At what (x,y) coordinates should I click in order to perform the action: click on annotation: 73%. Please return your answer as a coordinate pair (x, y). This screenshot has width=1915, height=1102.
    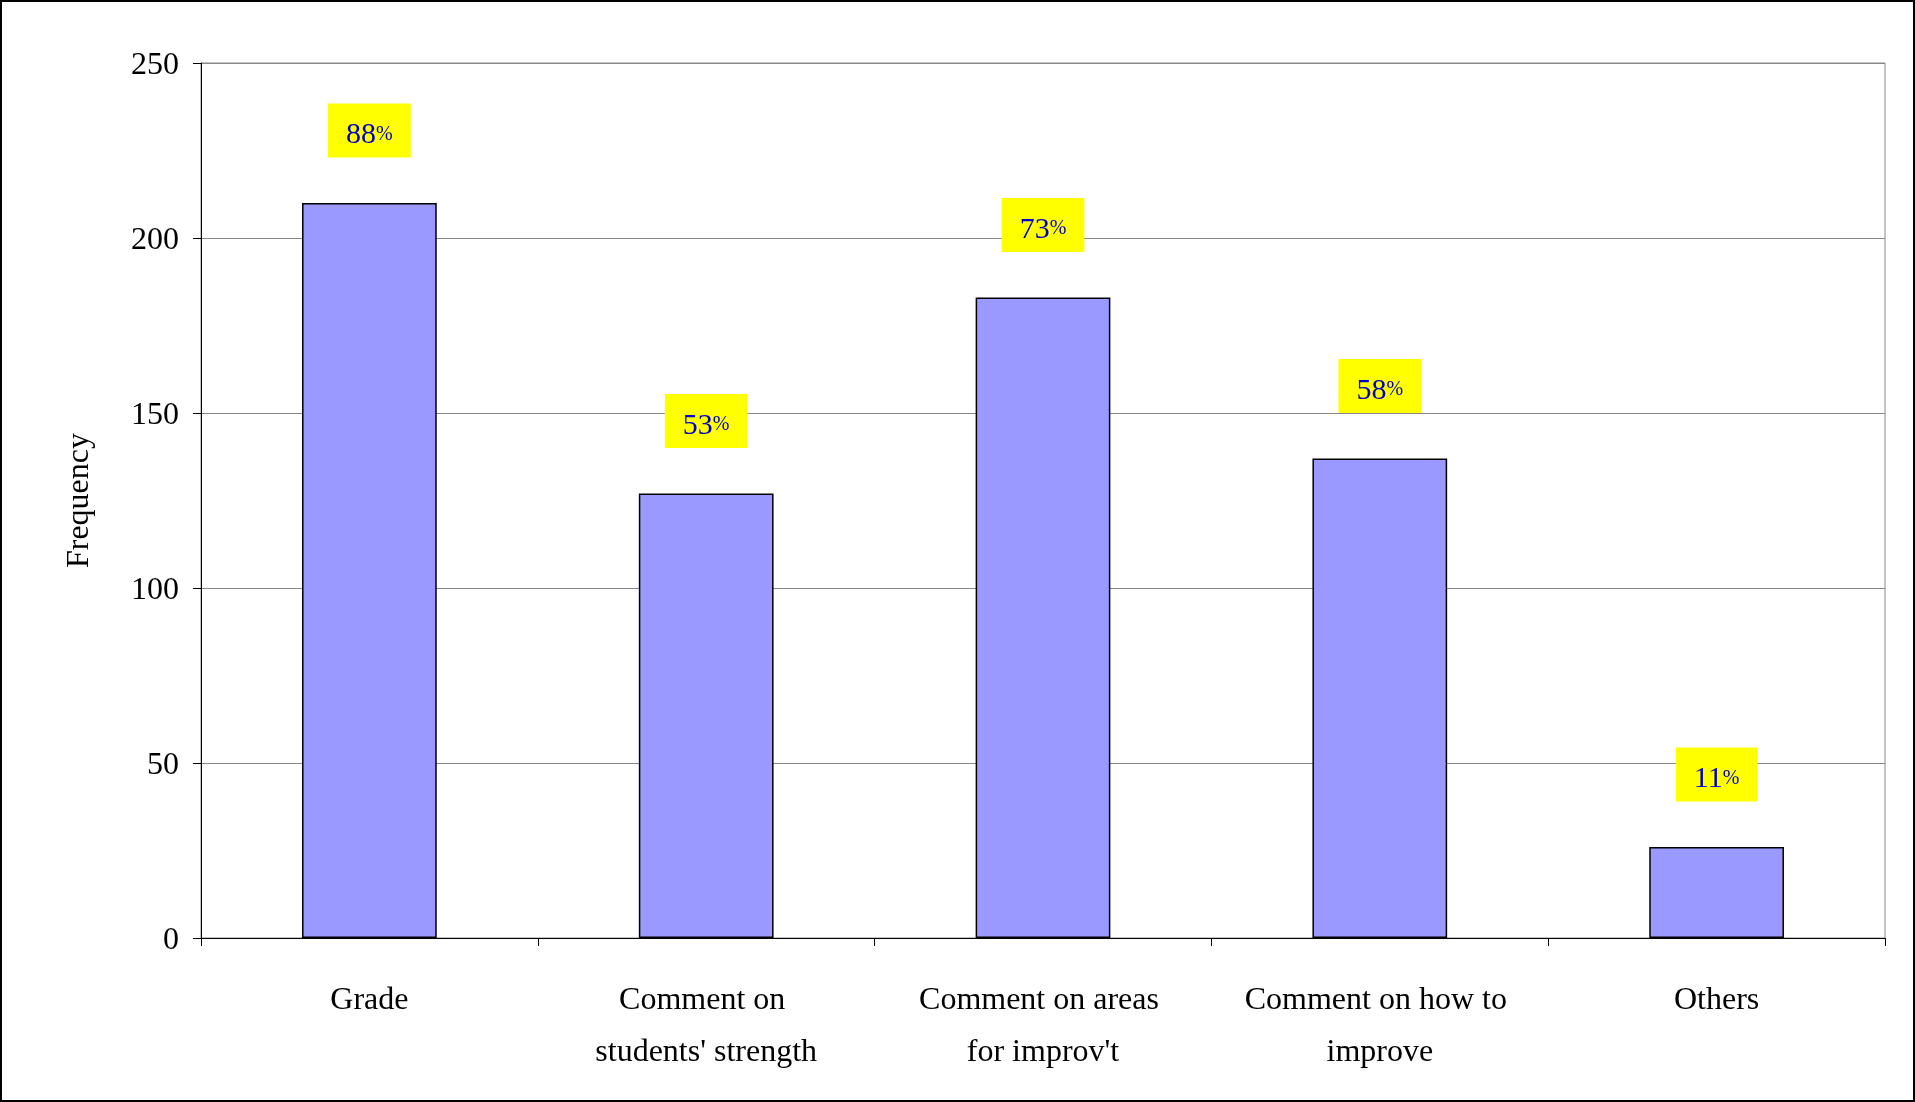
    Looking at the image, I should click on (1043, 227).